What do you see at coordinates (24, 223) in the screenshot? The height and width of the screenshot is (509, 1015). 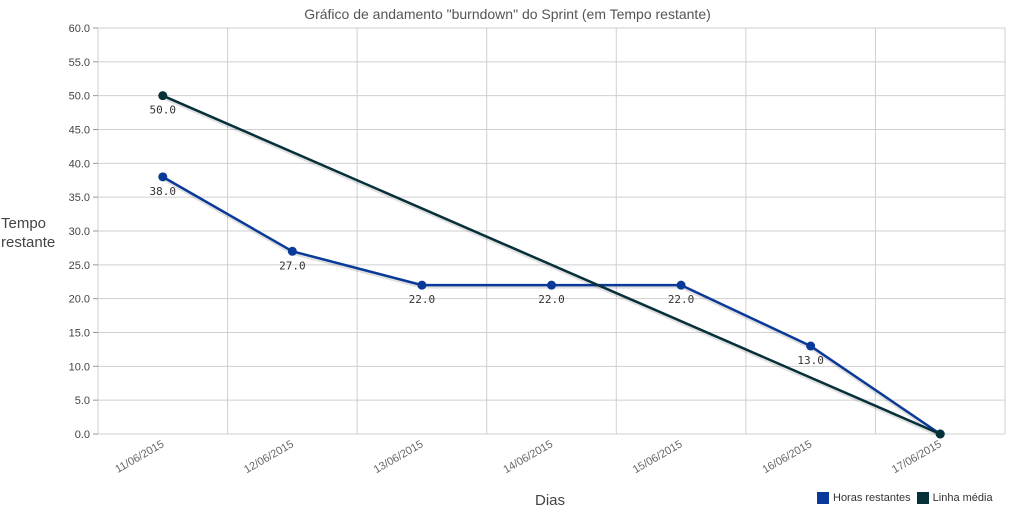 I see `y-axis-label-line-1: Tempo` at bounding box center [24, 223].